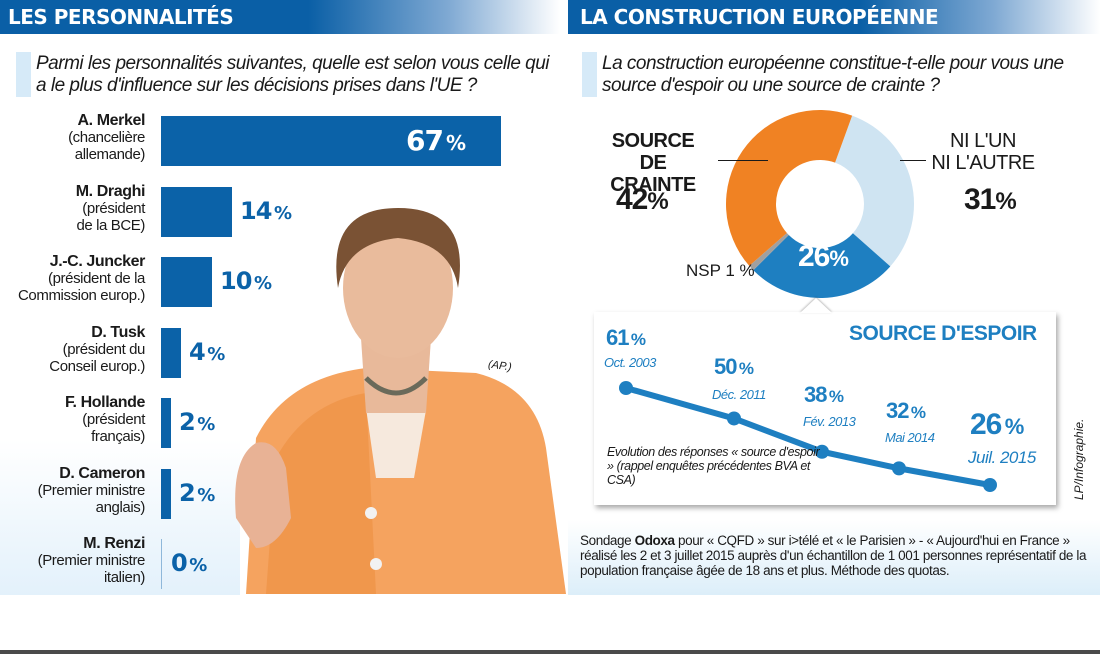 The width and height of the screenshot is (1100, 654). Describe the element at coordinates (106, 137) in the screenshot. I see `person-role: (chancelière` at that location.